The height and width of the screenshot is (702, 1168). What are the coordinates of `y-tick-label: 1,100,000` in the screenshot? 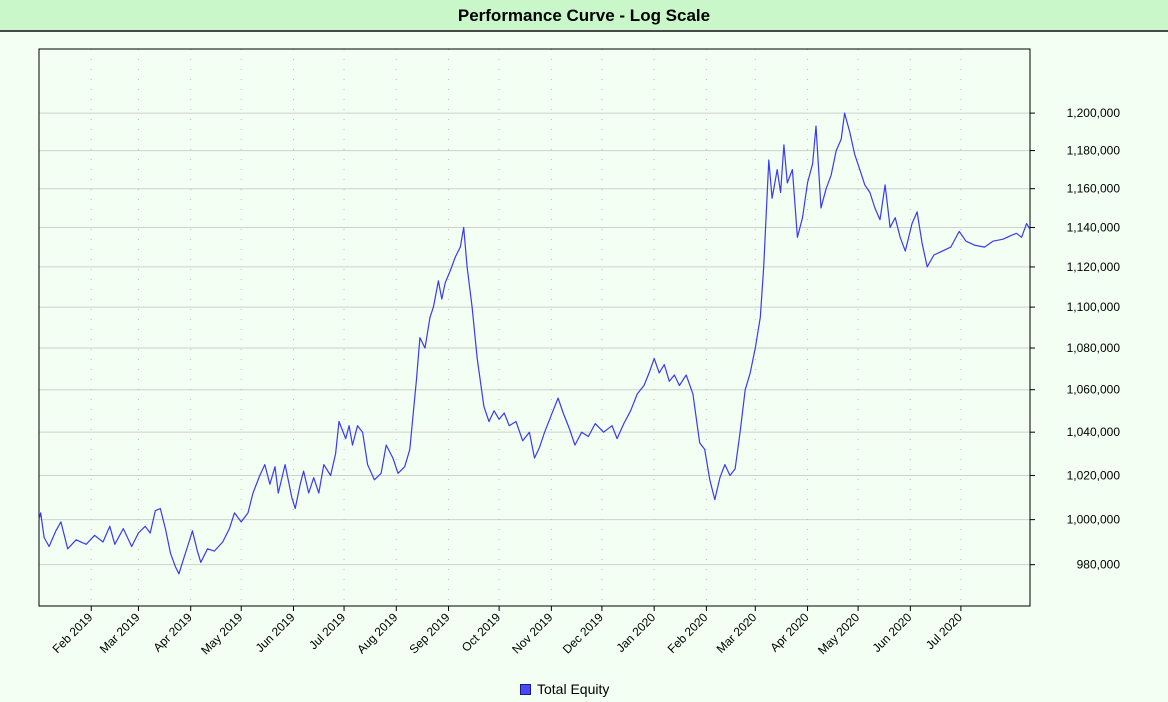 It's located at (1094, 307).